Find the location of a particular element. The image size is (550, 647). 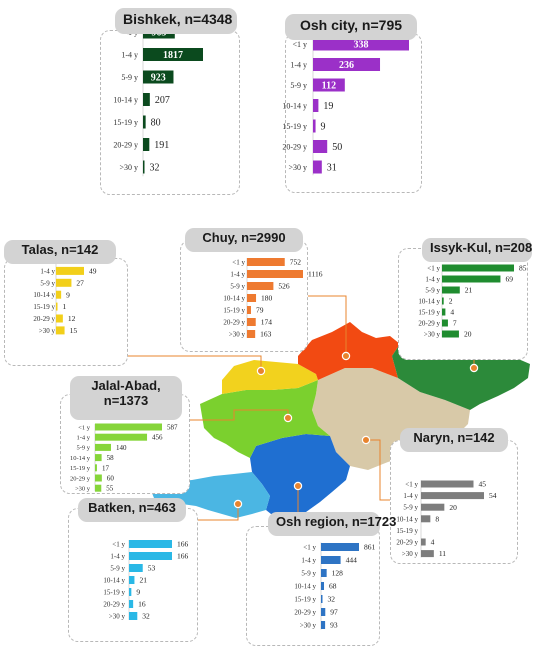

value-label: 180 is located at coordinates (267, 298).